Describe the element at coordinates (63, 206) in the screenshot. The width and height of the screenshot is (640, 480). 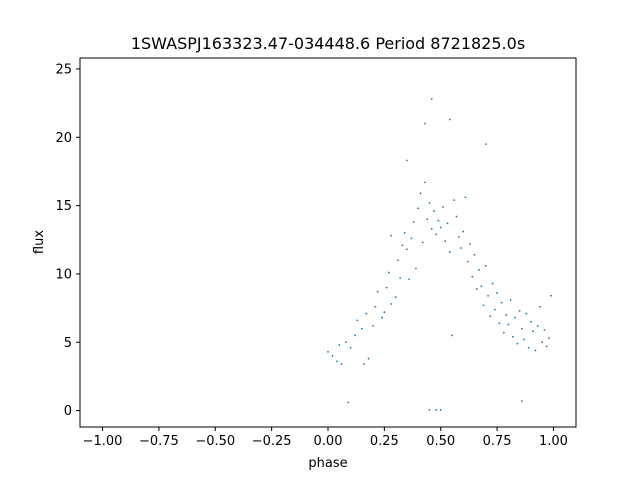
I see `y-tick-label: 15` at that location.